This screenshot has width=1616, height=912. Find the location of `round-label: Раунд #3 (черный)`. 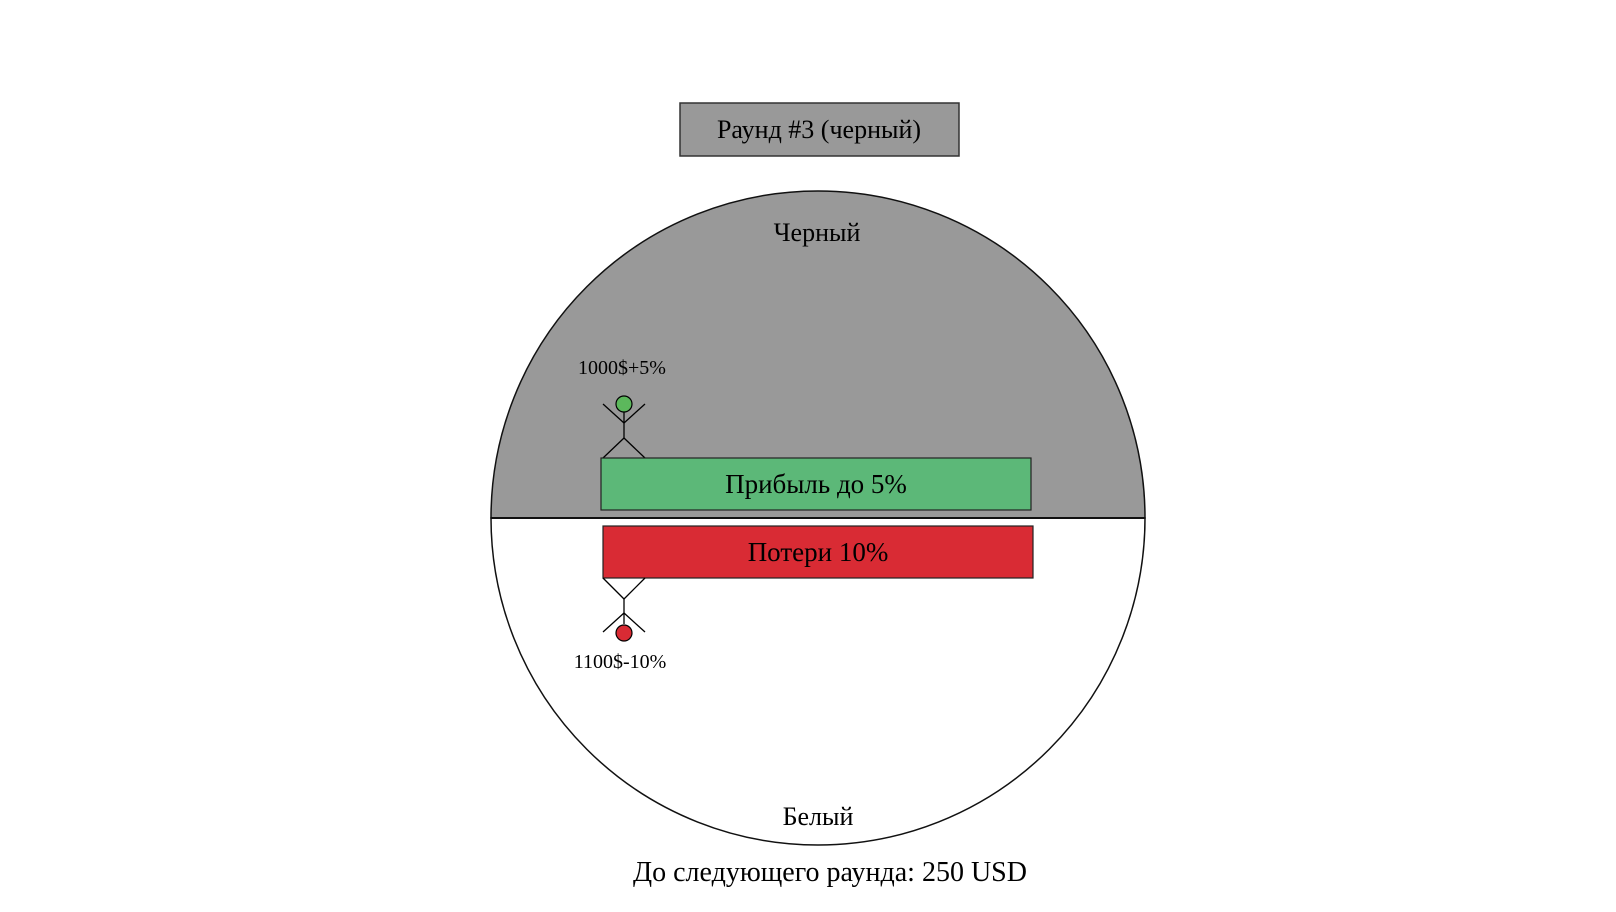

round-label: Раунд #3 (черный) is located at coordinates (819, 129).